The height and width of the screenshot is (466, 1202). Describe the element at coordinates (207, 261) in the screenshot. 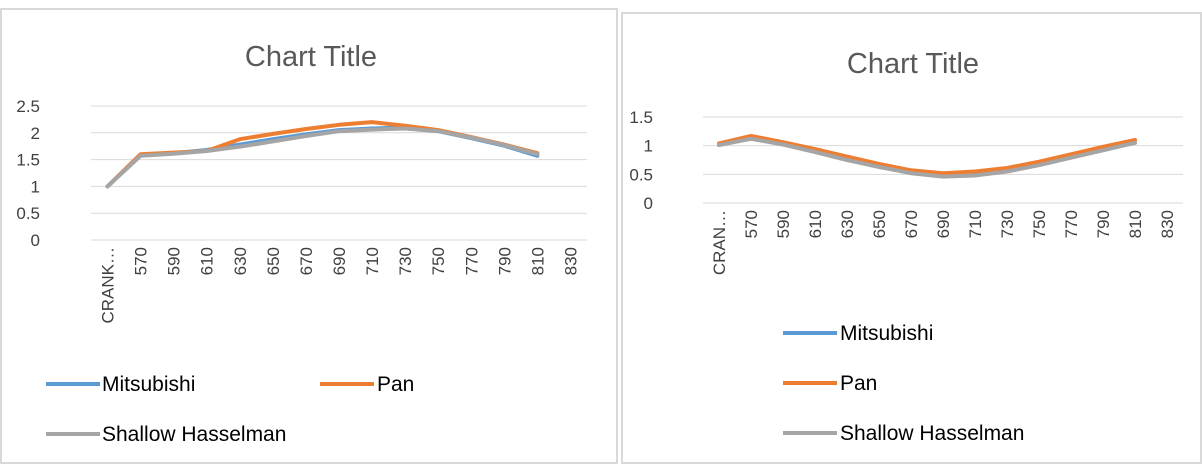

I see `left-x-tick-label: 610` at that location.